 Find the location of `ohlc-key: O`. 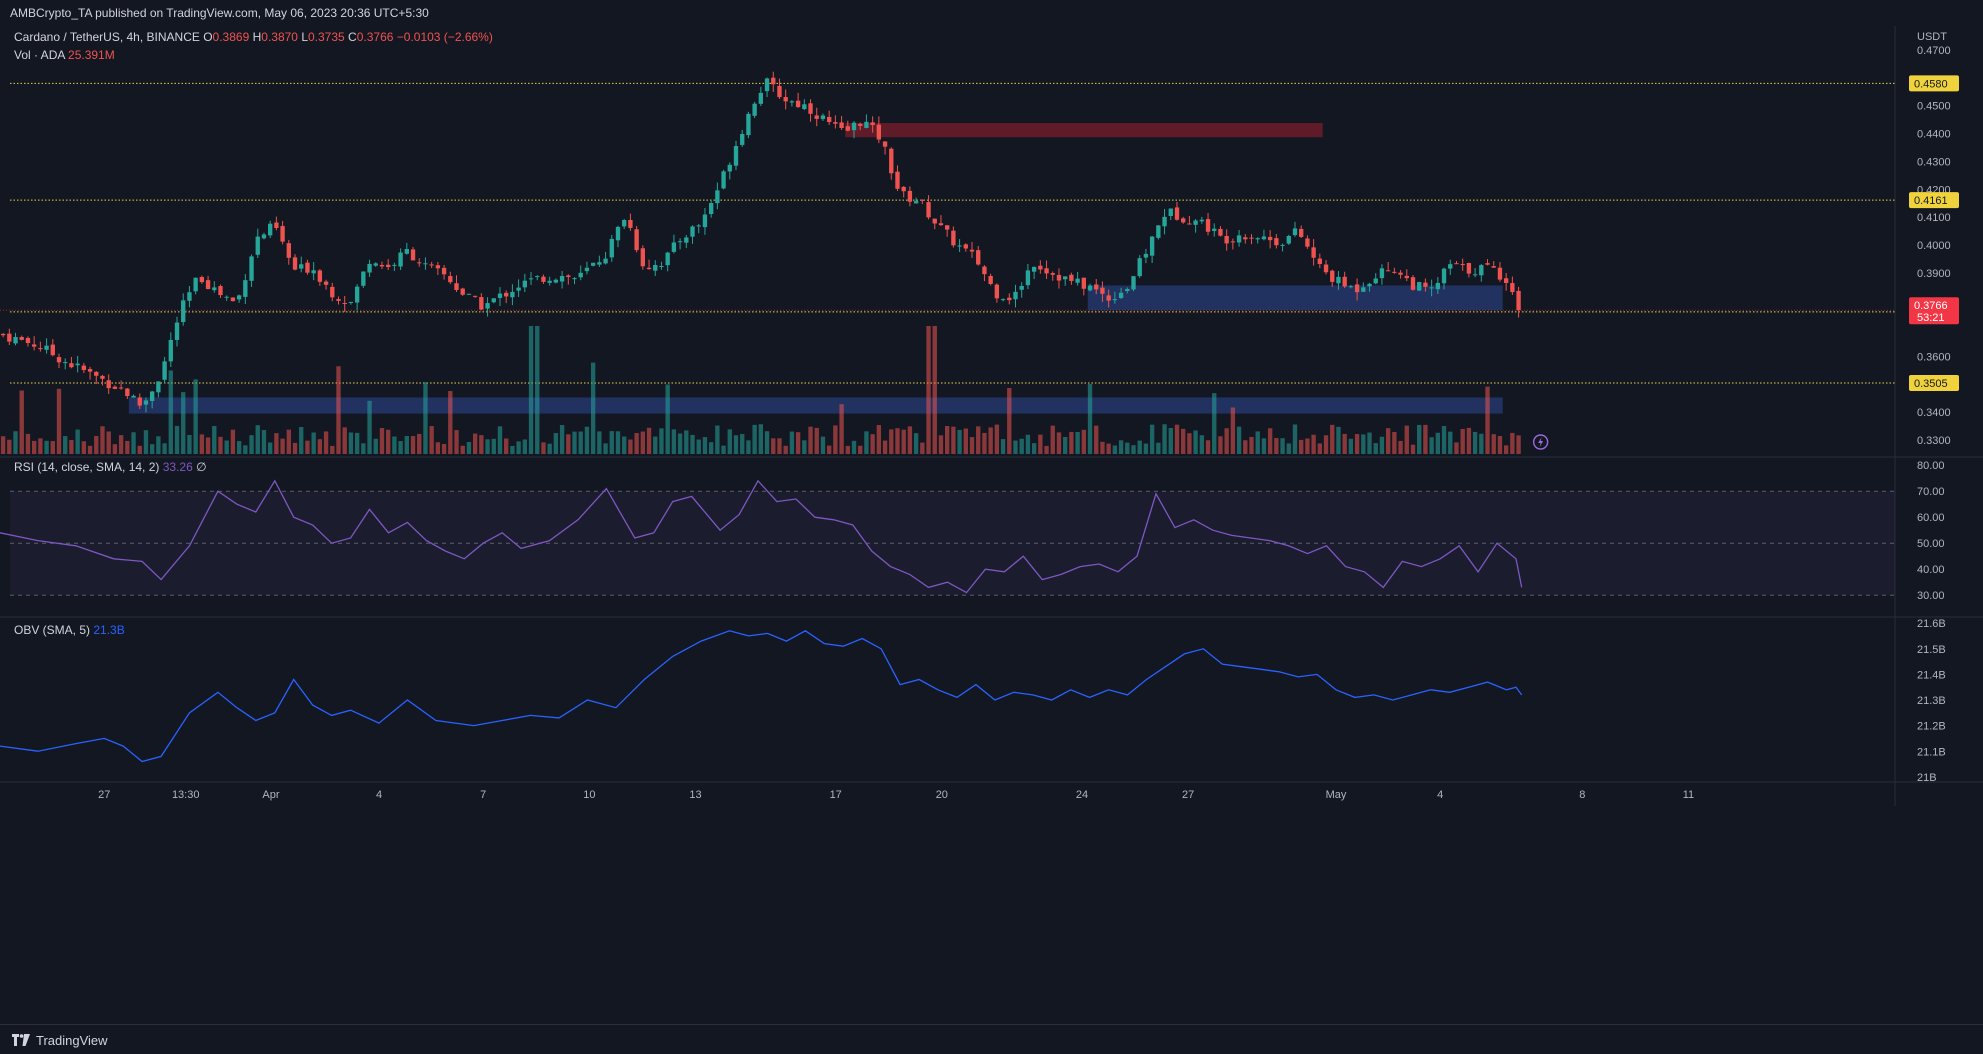

ohlc-key: O is located at coordinates (207, 37).